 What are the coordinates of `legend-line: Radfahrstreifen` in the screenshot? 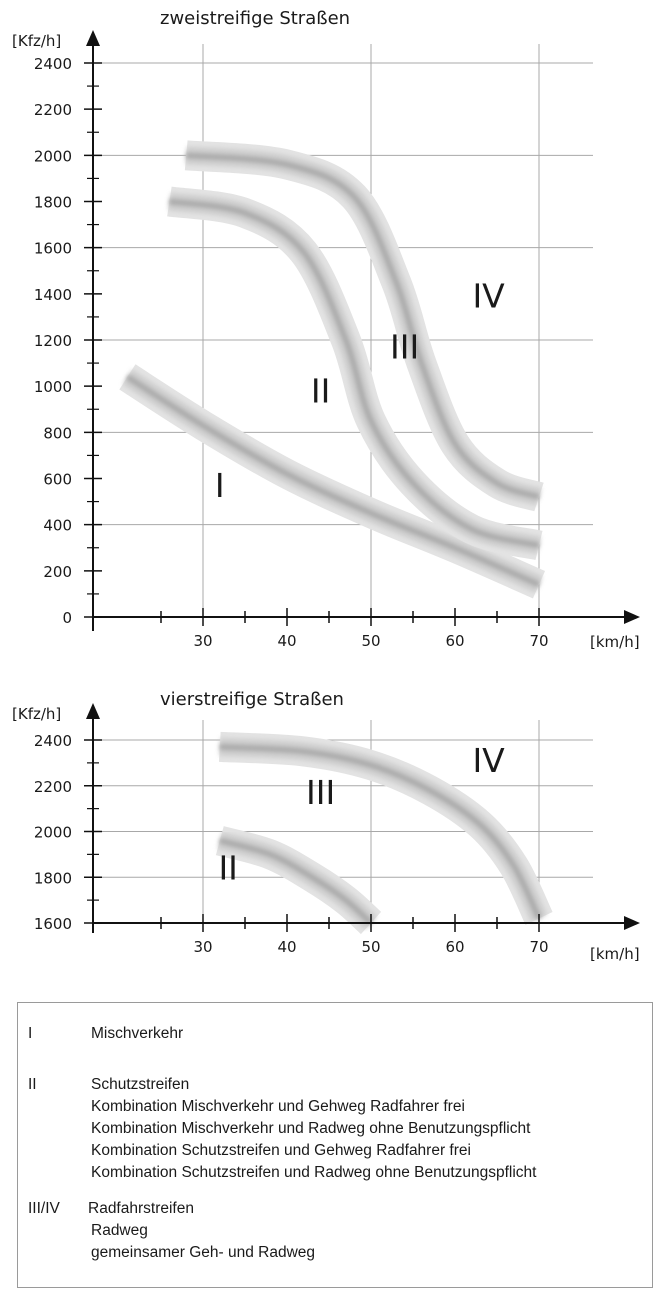 It's located at (141, 1208).